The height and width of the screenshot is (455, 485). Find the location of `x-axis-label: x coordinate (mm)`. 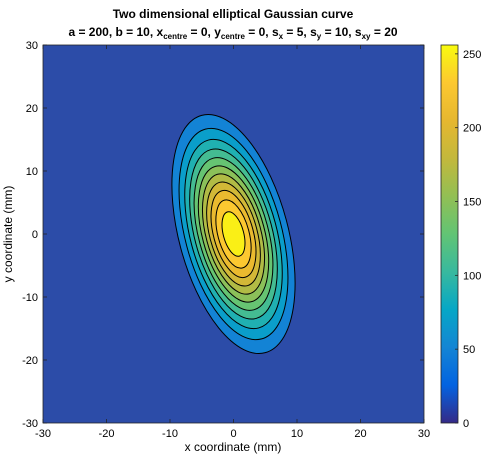

x-axis-label: x coordinate (mm) is located at coordinates (233, 447).